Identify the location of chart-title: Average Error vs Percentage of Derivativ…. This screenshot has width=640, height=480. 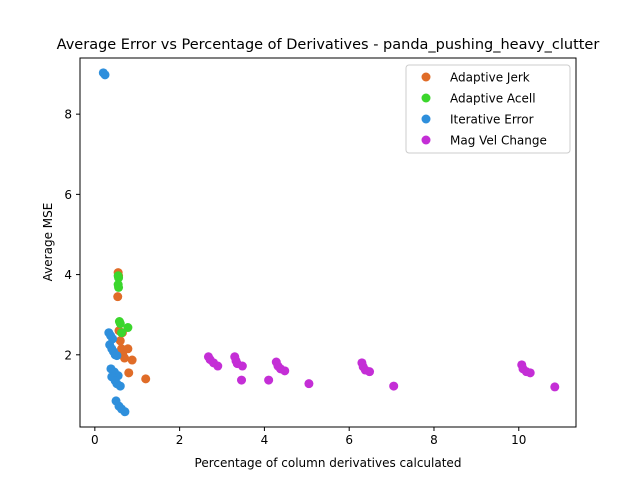
(328, 45).